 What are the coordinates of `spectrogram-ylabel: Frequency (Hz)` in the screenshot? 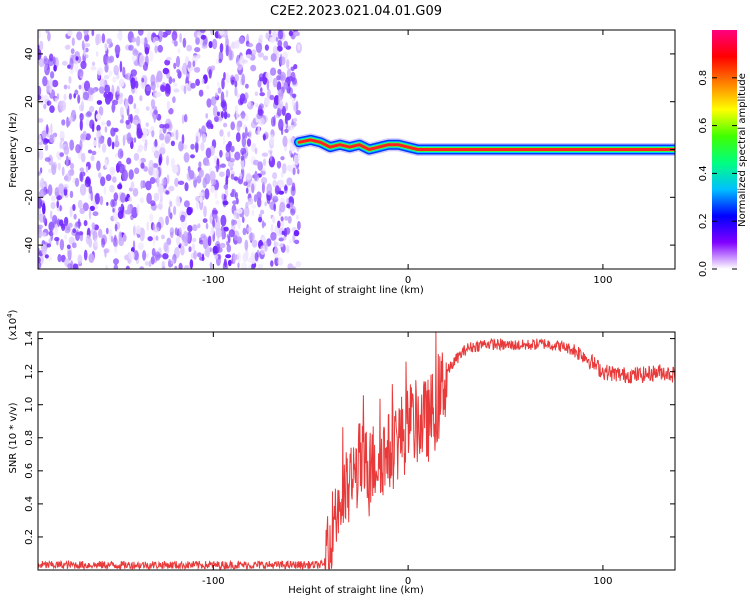 It's located at (13, 150).